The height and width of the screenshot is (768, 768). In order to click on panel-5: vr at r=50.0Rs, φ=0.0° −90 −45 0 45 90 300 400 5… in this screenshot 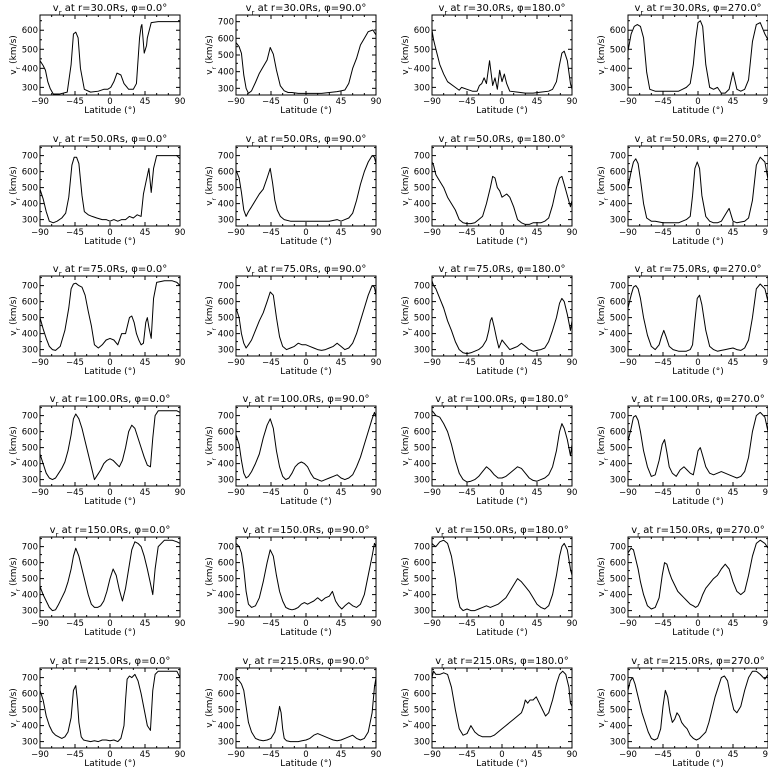, I will do `click(97, 190)`.